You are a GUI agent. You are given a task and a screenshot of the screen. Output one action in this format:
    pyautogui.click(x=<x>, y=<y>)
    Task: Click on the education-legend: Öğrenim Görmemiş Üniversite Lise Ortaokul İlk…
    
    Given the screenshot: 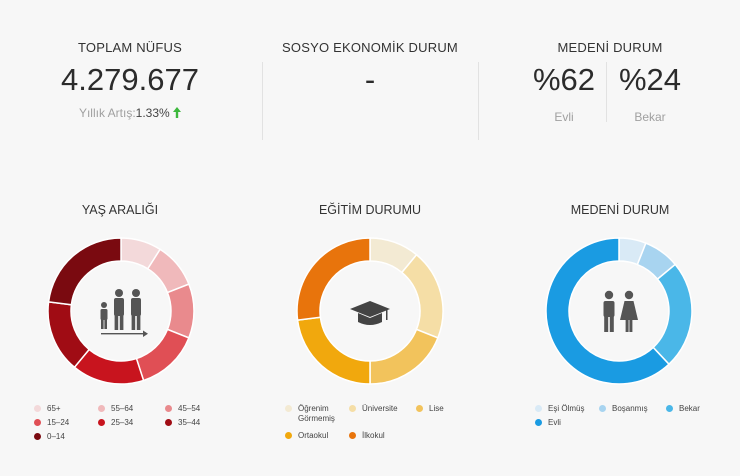 What is the action you would take?
    pyautogui.click(x=385, y=429)
    